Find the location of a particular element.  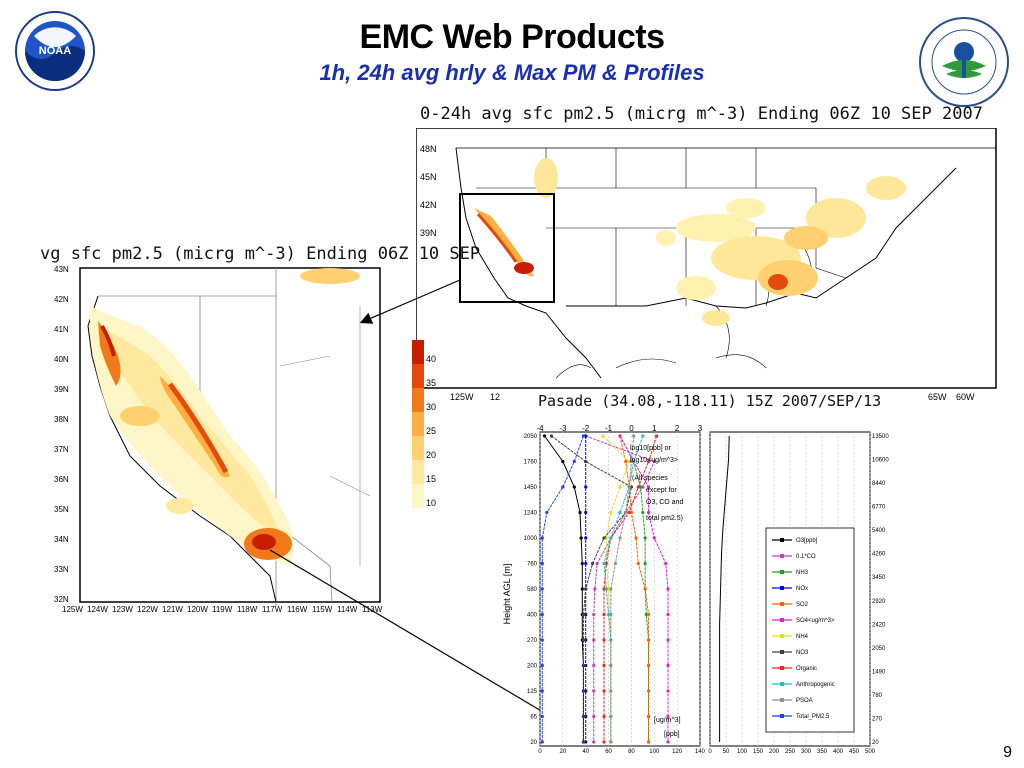

profile-x-tick: 20 is located at coordinates (563, 751).